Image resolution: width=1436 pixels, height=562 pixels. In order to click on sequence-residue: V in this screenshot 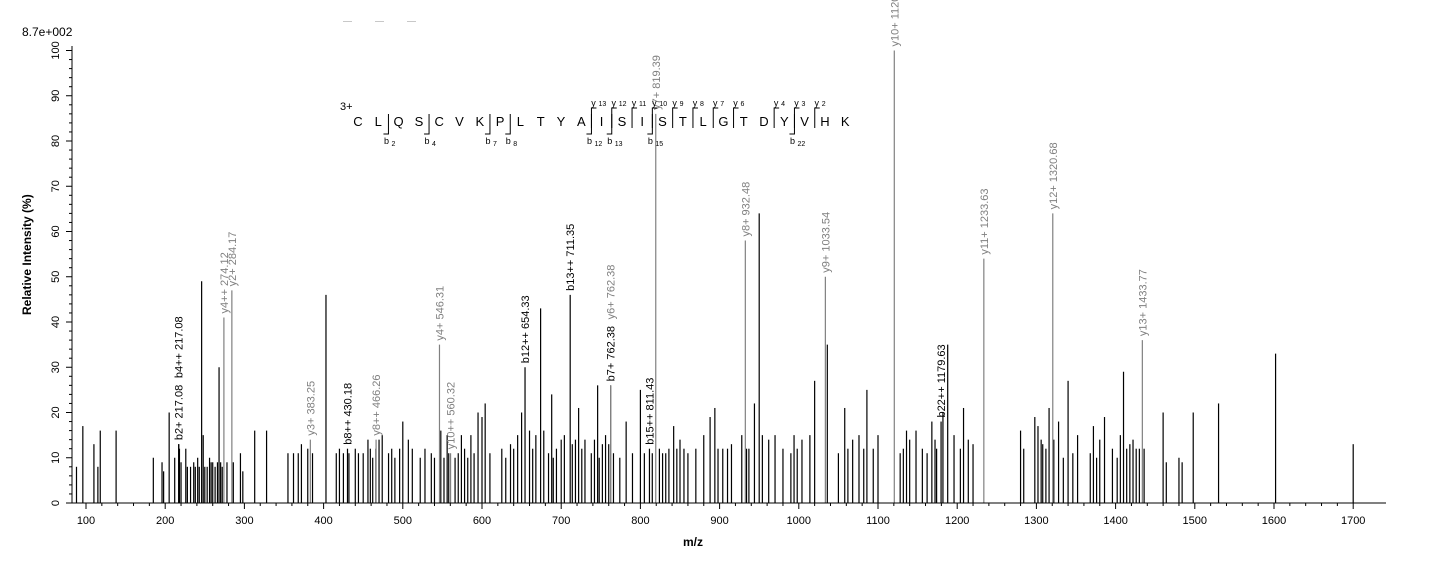, I will do `click(804, 121)`.